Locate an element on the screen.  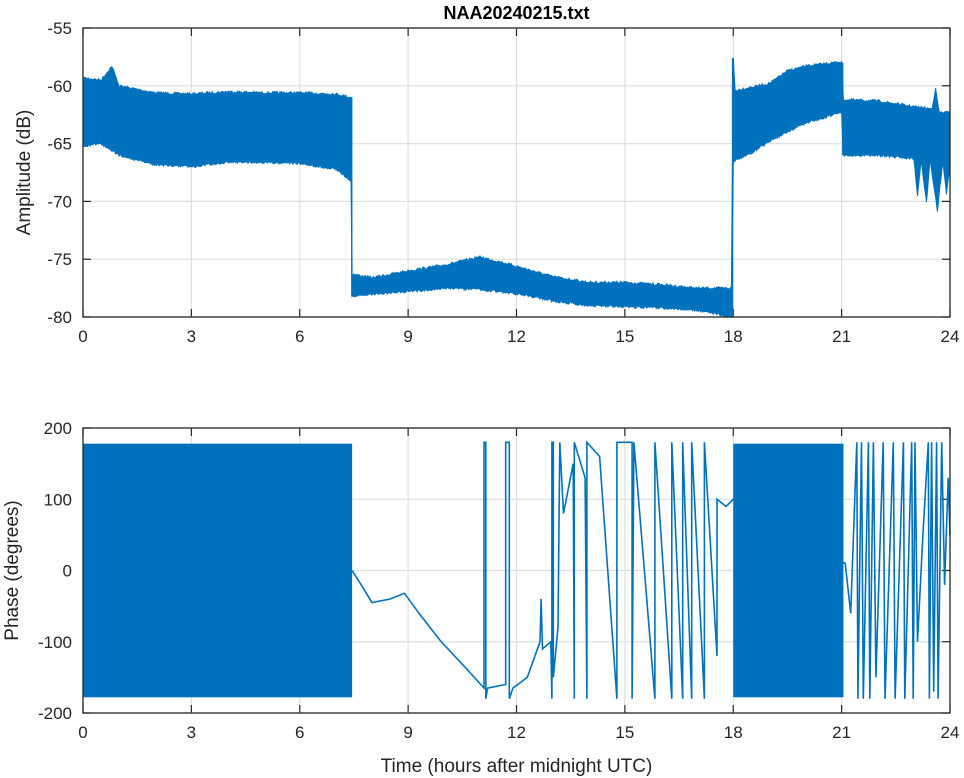
y-axis-label: Phase (degrees) is located at coordinates (12, 570).